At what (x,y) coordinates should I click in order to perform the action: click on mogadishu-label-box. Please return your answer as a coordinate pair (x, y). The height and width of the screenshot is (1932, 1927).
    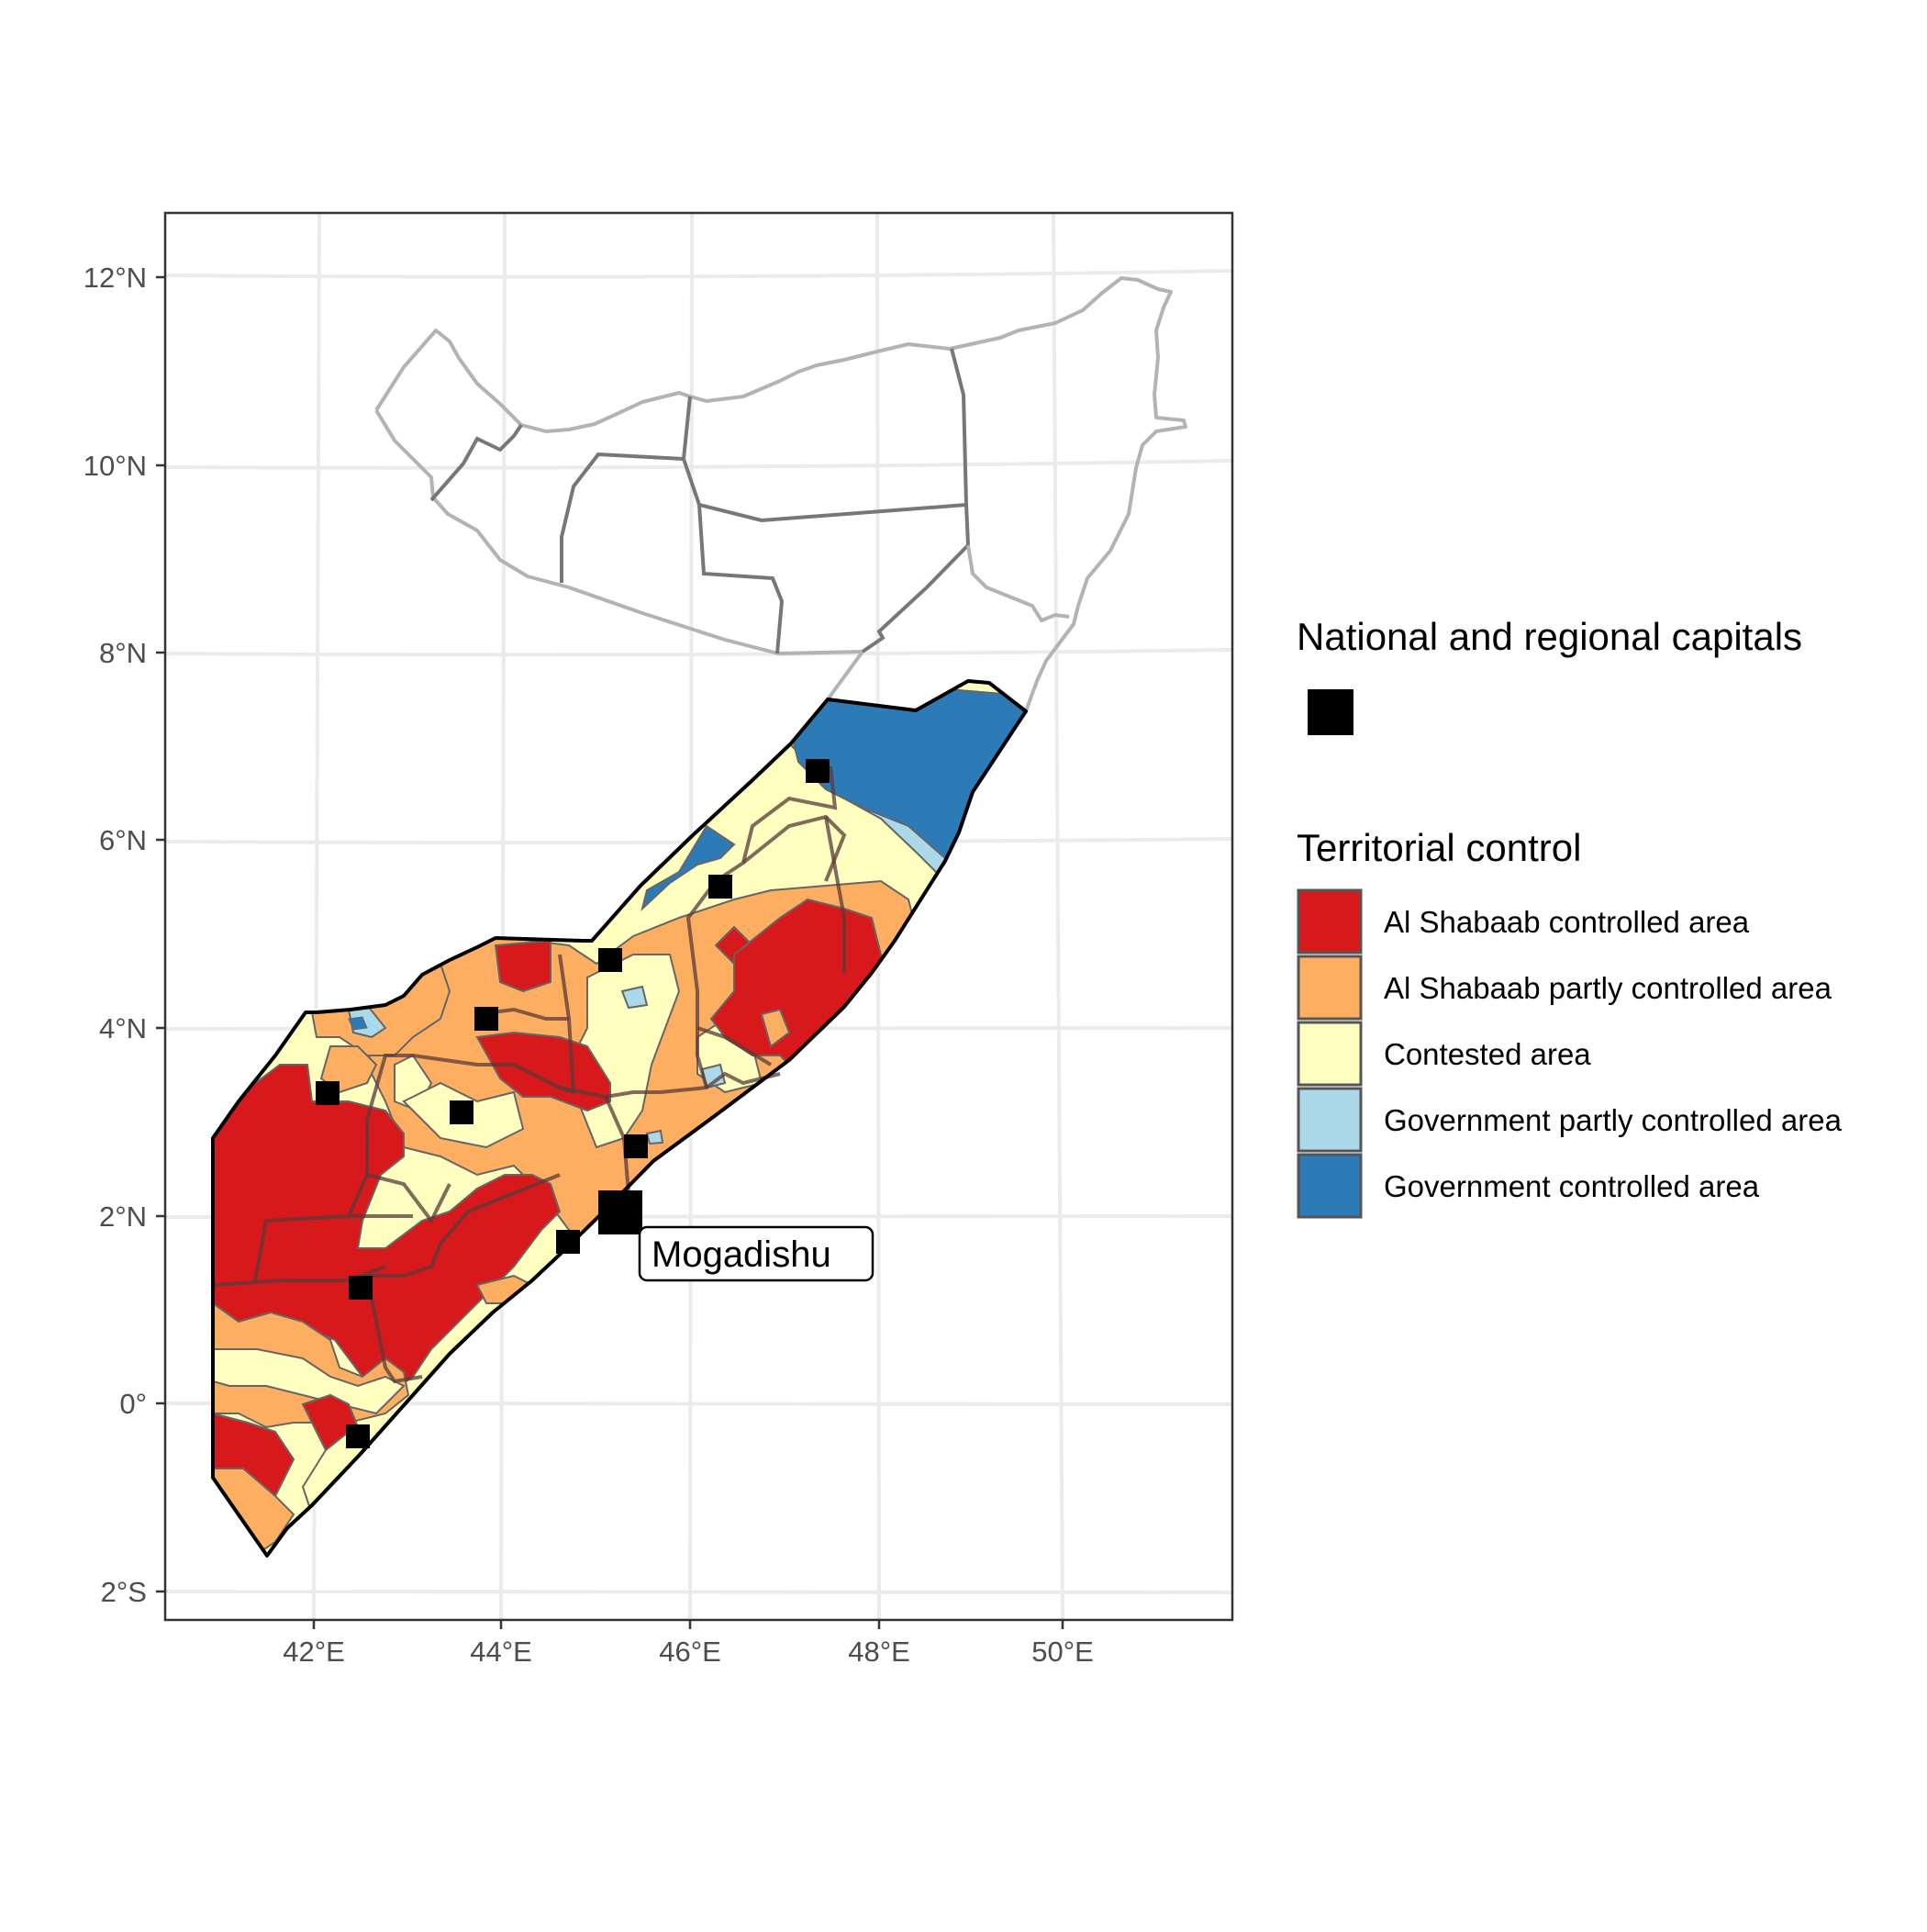
    Looking at the image, I should click on (756, 1253).